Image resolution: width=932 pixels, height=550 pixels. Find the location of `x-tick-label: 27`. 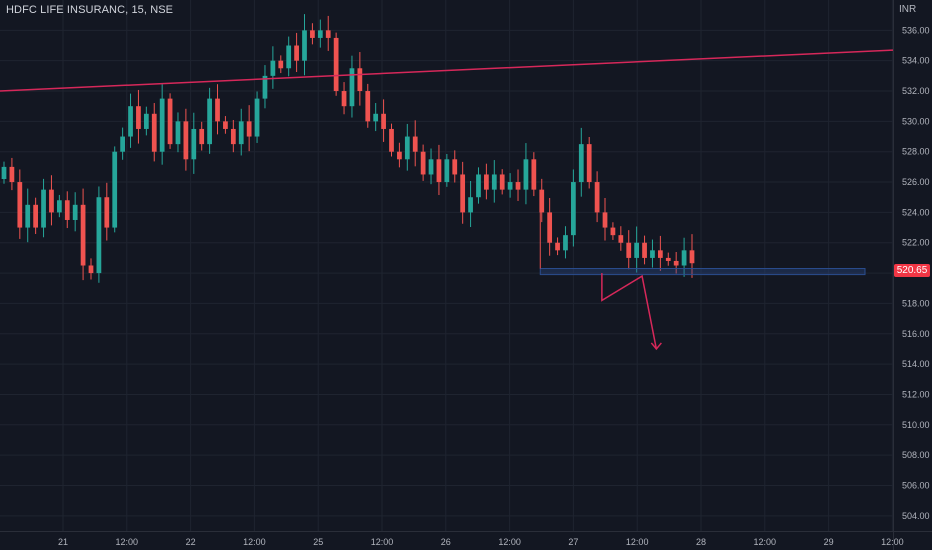

x-tick-label: 27 is located at coordinates (573, 542).